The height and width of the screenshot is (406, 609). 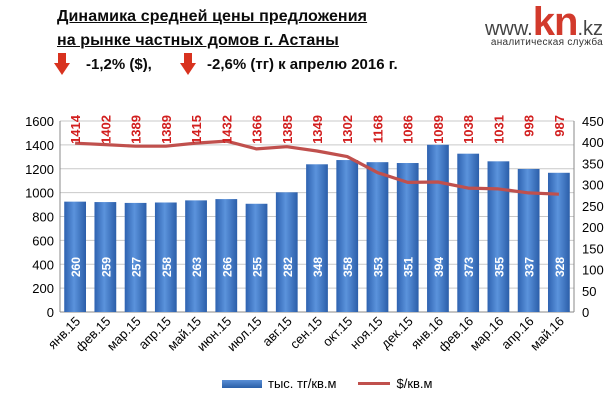 I want to click on bar-data-label: 263, so click(x=197, y=267).